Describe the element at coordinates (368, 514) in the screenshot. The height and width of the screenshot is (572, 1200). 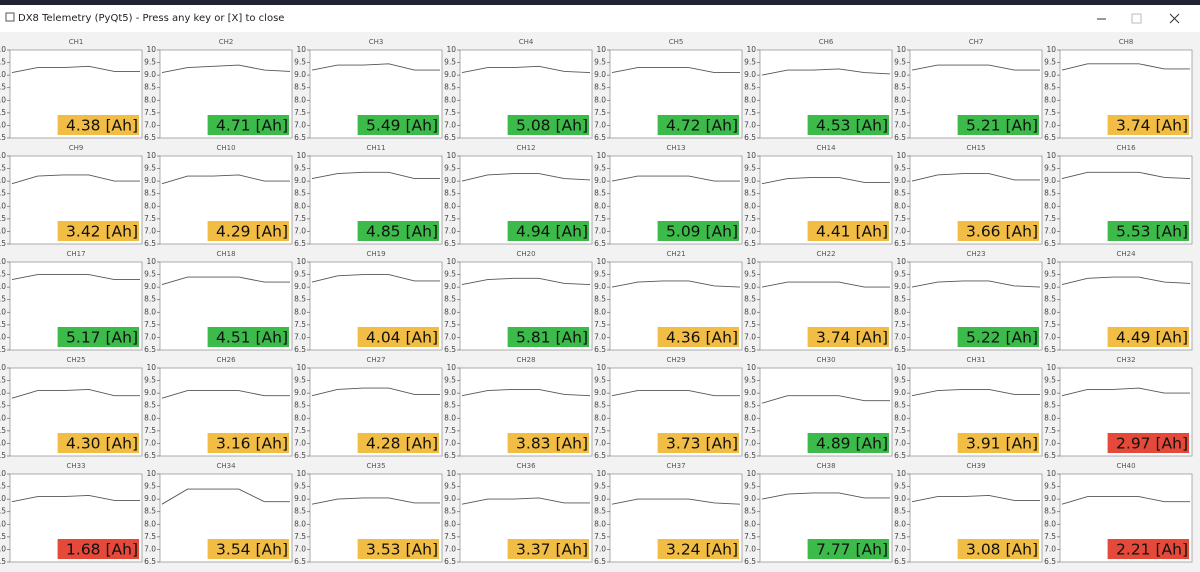
I see `channel-plot: CH35 10 9.5 9.0 8.5 8.0 7.5 7.0 6.5 3.53 [Ah]` at that location.